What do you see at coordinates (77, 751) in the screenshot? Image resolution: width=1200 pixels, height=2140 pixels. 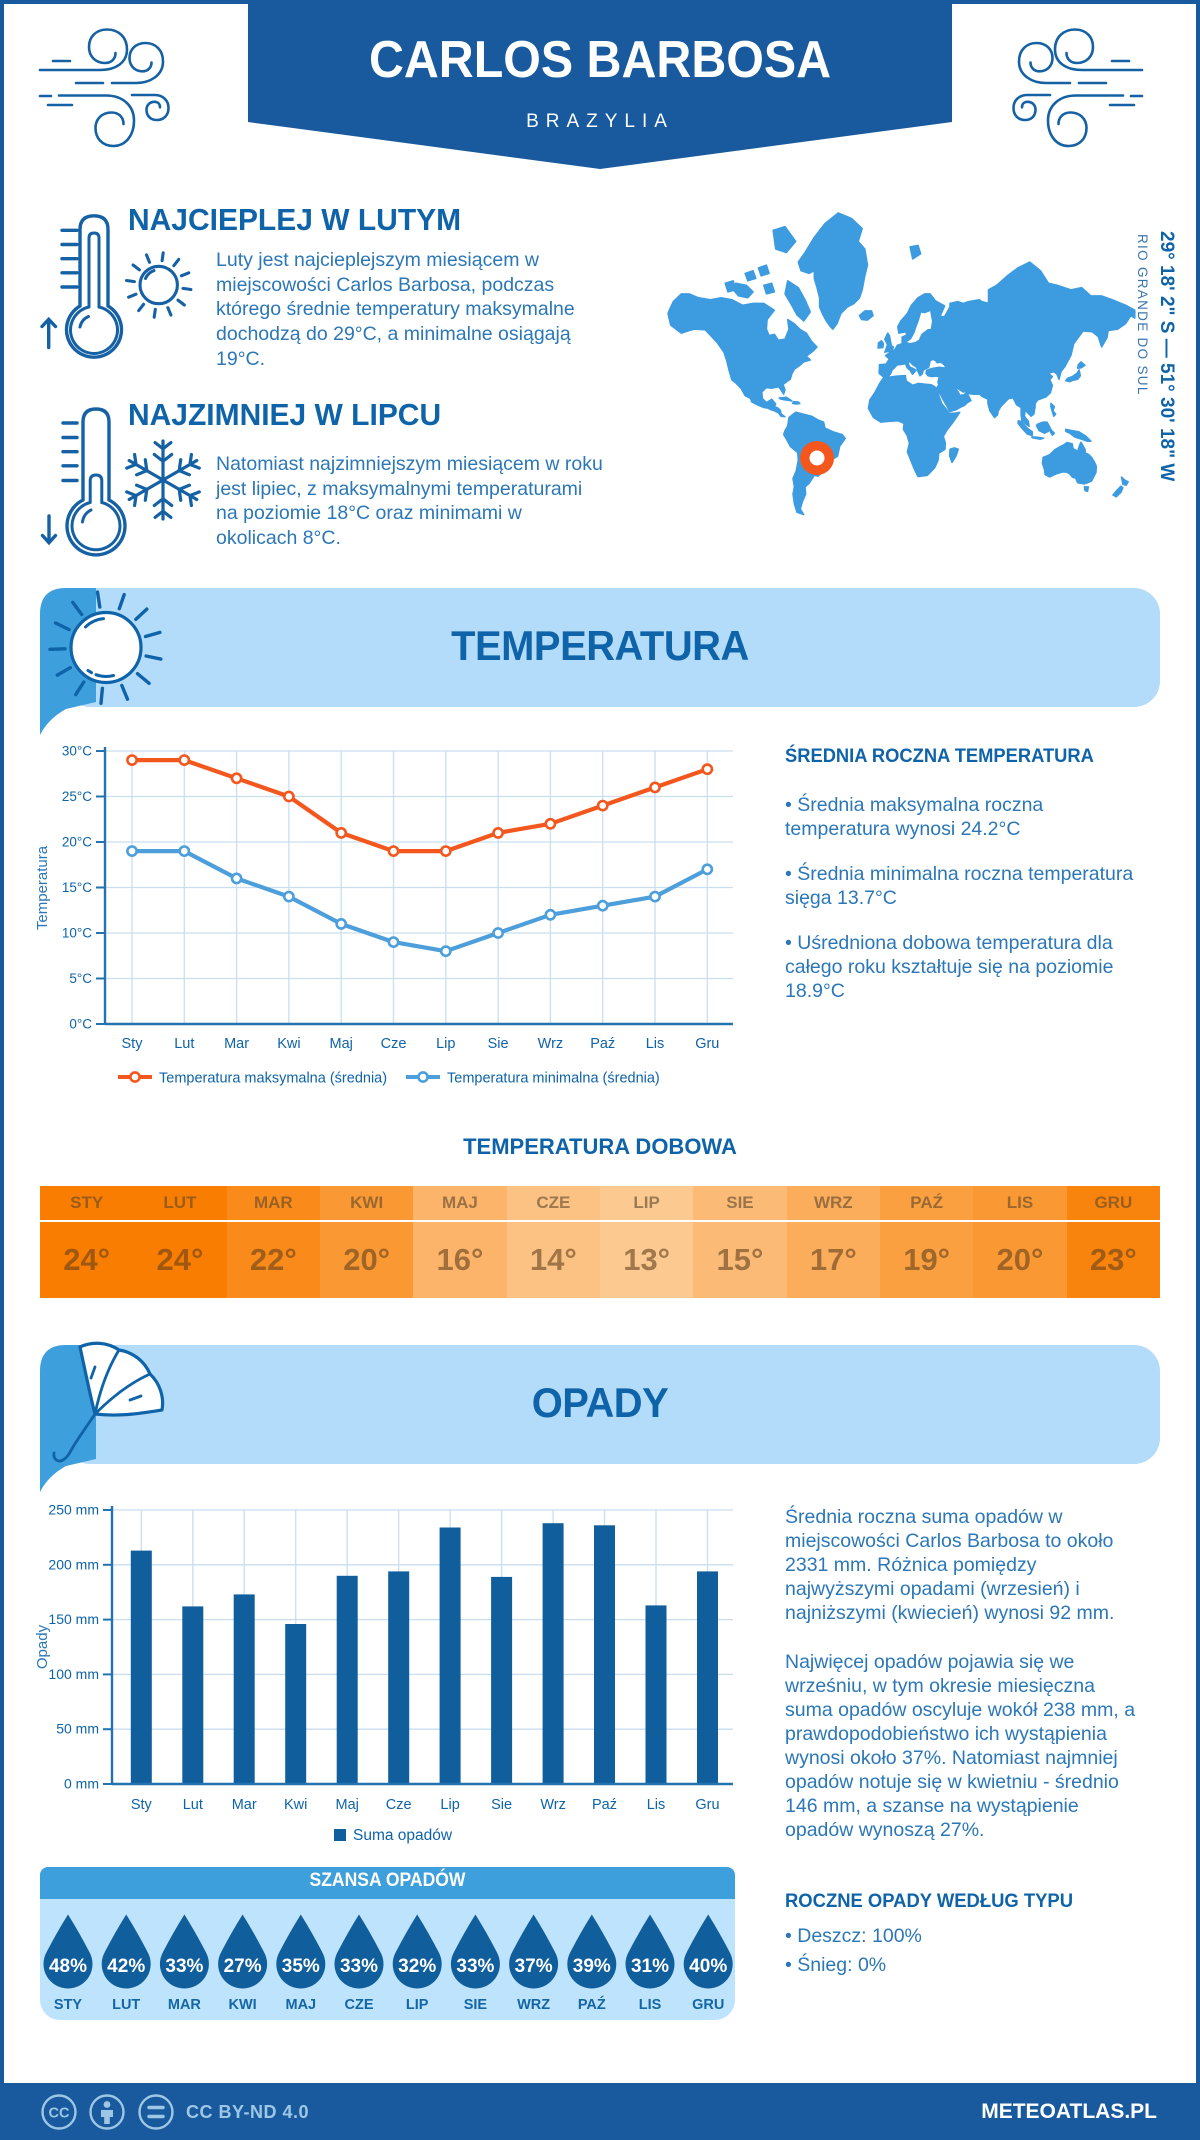 I see `svg-text: 30°C` at bounding box center [77, 751].